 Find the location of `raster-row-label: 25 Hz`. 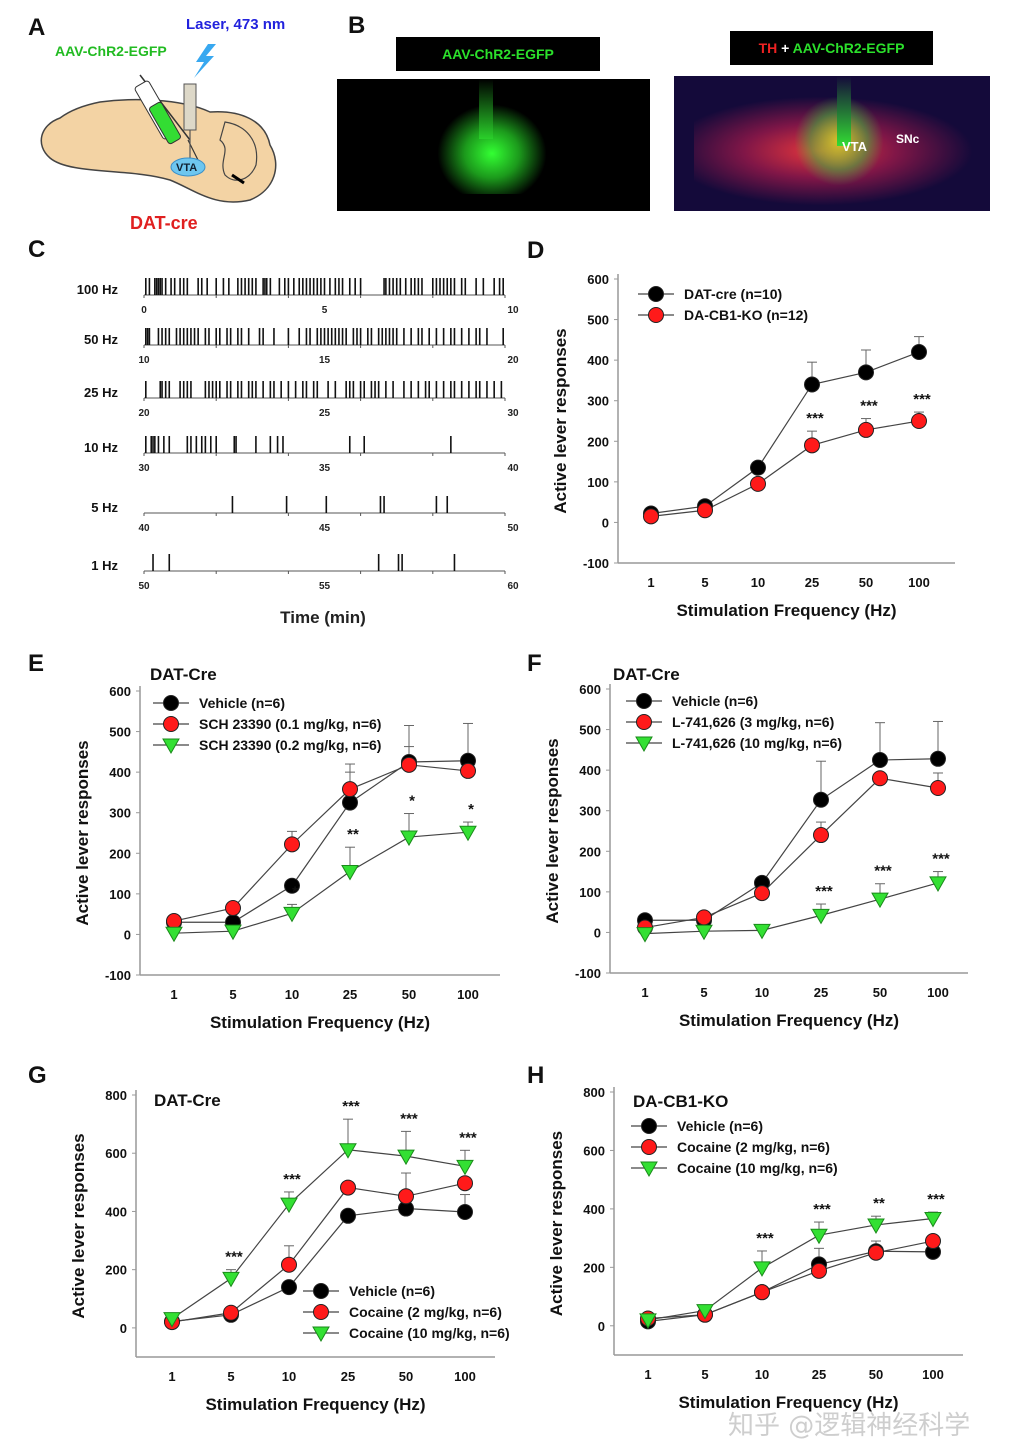

raster-row-label: 25 Hz is located at coordinates (101, 392).